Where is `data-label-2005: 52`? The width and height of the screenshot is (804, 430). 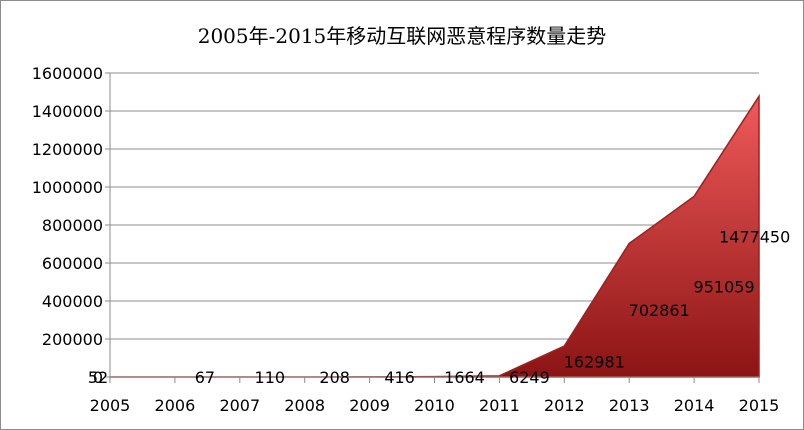 data-label-2005: 52 is located at coordinates (98, 377).